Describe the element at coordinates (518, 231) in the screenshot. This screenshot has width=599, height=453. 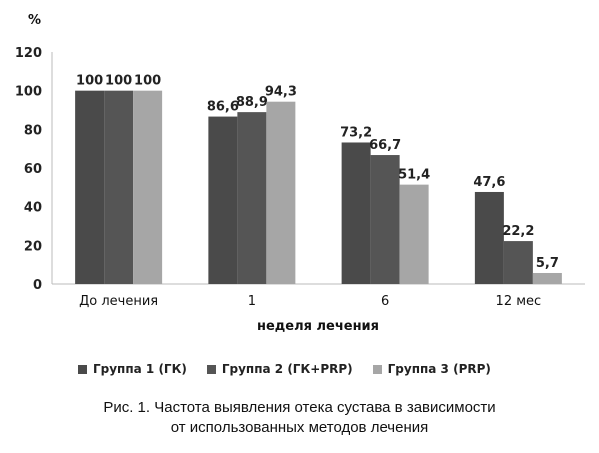
I see `data-label-series-2-cat-4: 22,2` at that location.